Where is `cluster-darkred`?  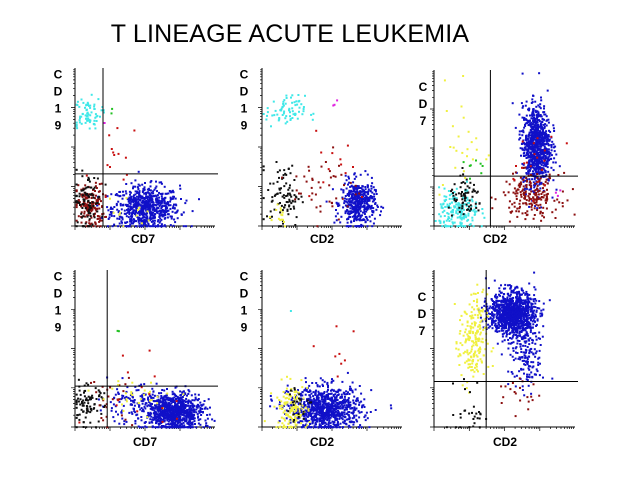
cluster-darkred is located at coordinates (533, 194).